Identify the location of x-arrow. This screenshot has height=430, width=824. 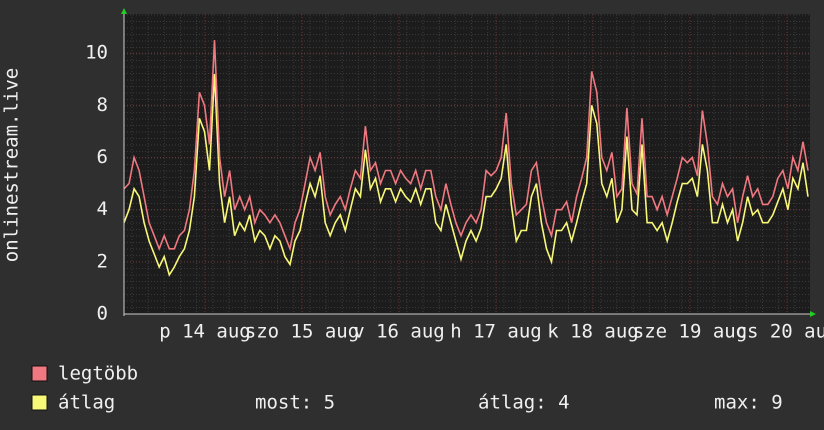
(813, 314).